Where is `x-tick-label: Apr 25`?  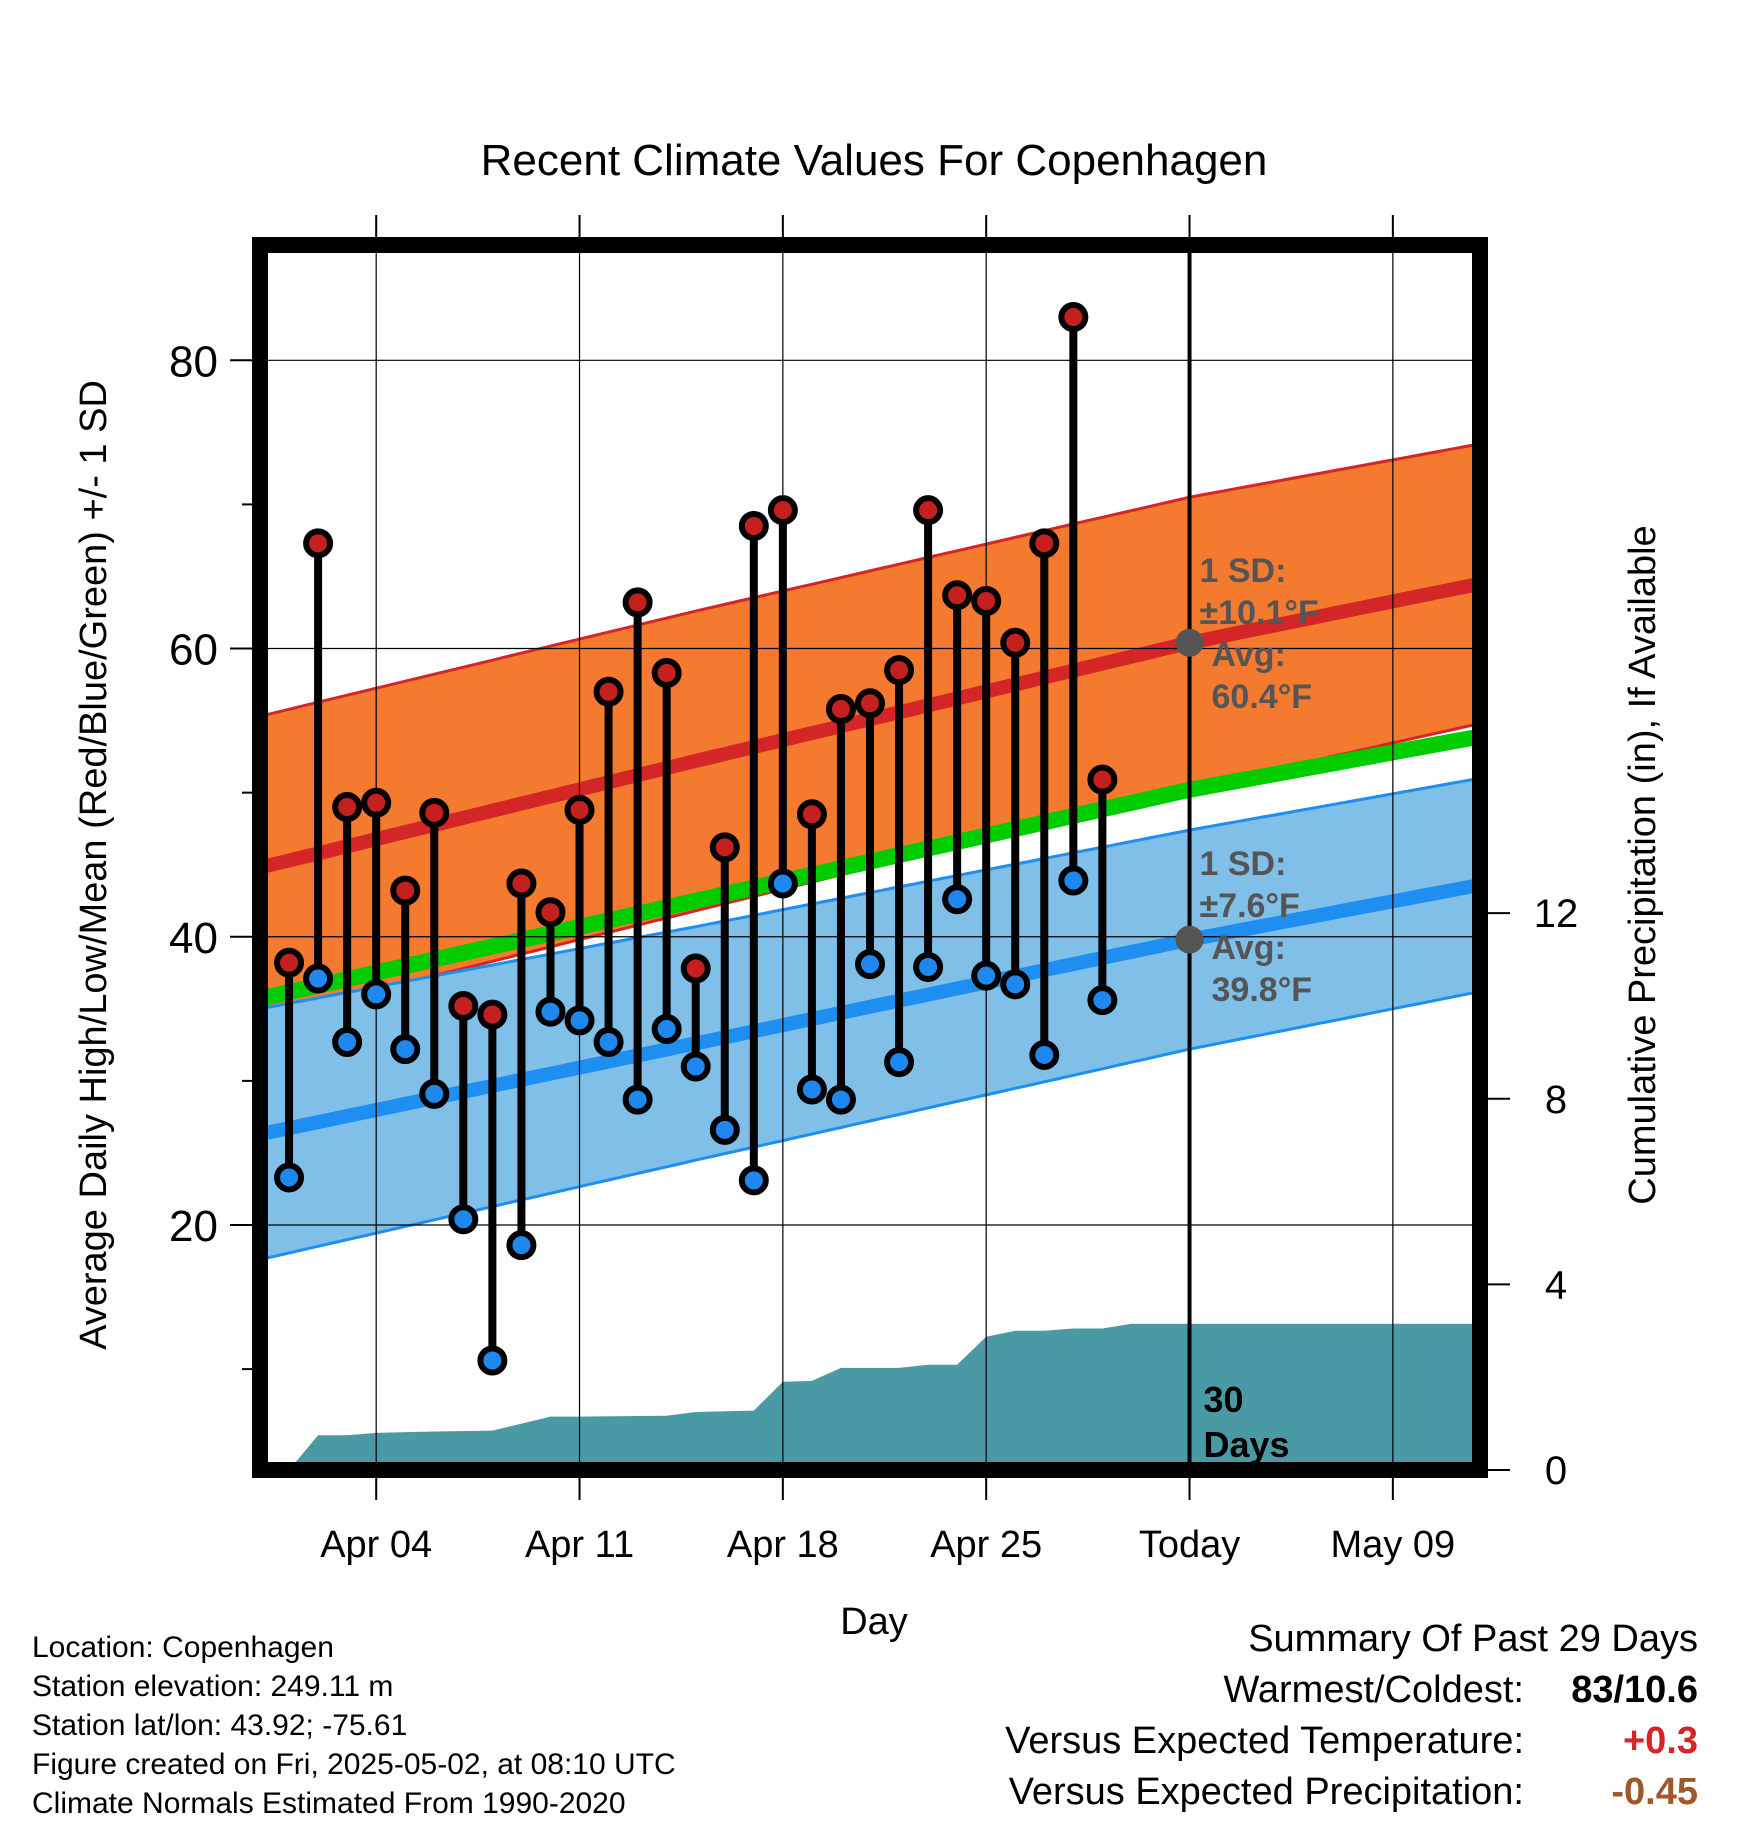
x-tick-label: Apr 25 is located at coordinates (986, 1545).